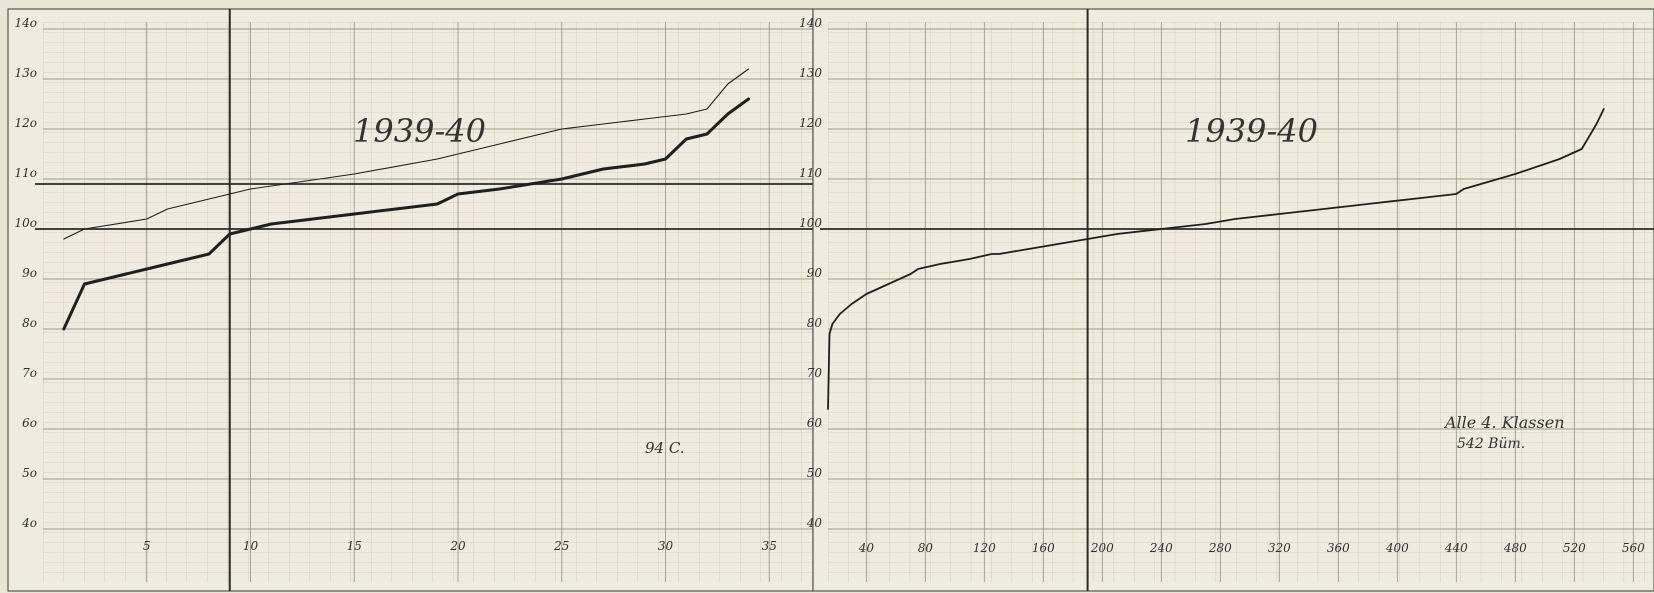 Image resolution: width=1654 pixels, height=593 pixels. What do you see at coordinates (26, 223) in the screenshot?
I see `left-y-tick-label: 10o` at bounding box center [26, 223].